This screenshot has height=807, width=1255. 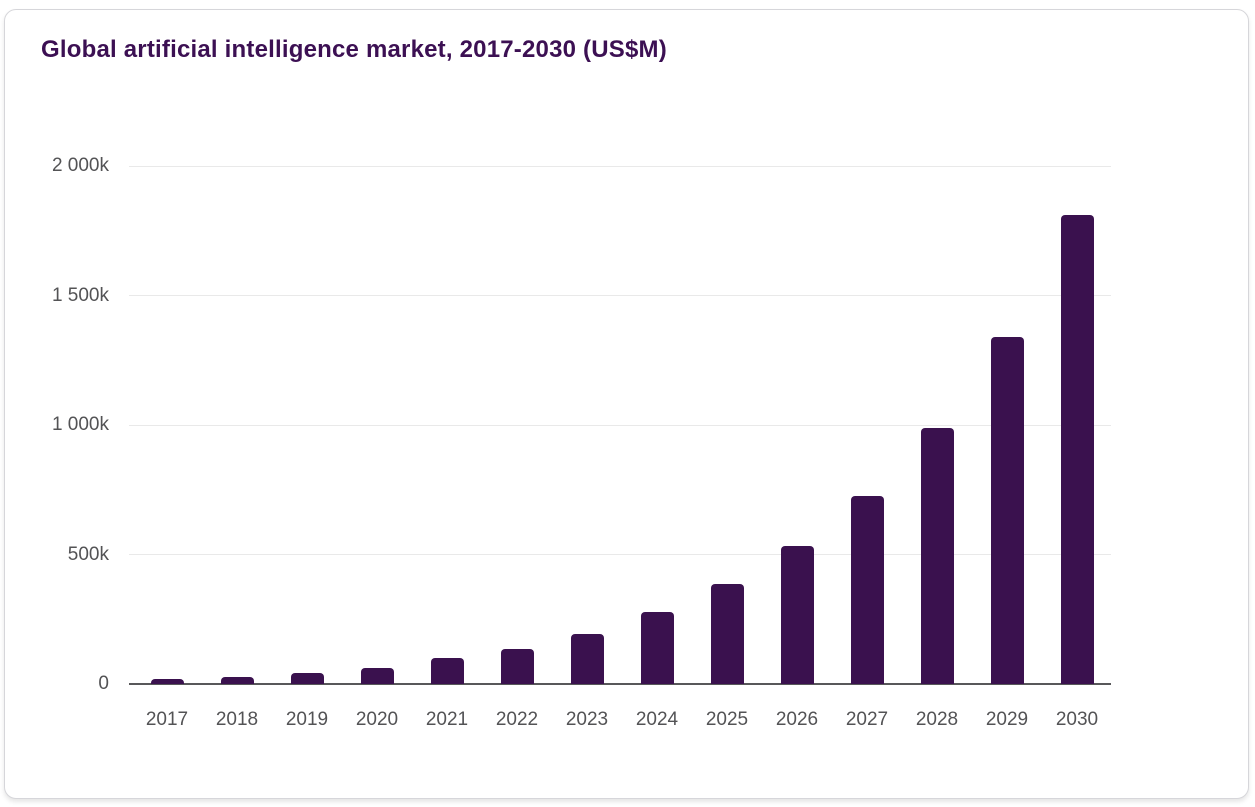 What do you see at coordinates (867, 719) in the screenshot?
I see `x-axis-tick-label-2027: 2027` at bounding box center [867, 719].